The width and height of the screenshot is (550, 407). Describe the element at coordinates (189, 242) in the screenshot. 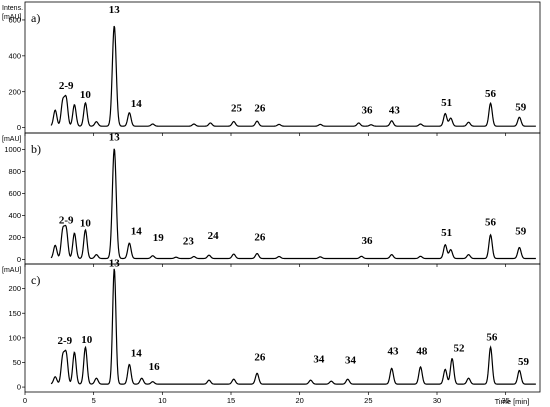

I see `peak-label: 23` at that location.